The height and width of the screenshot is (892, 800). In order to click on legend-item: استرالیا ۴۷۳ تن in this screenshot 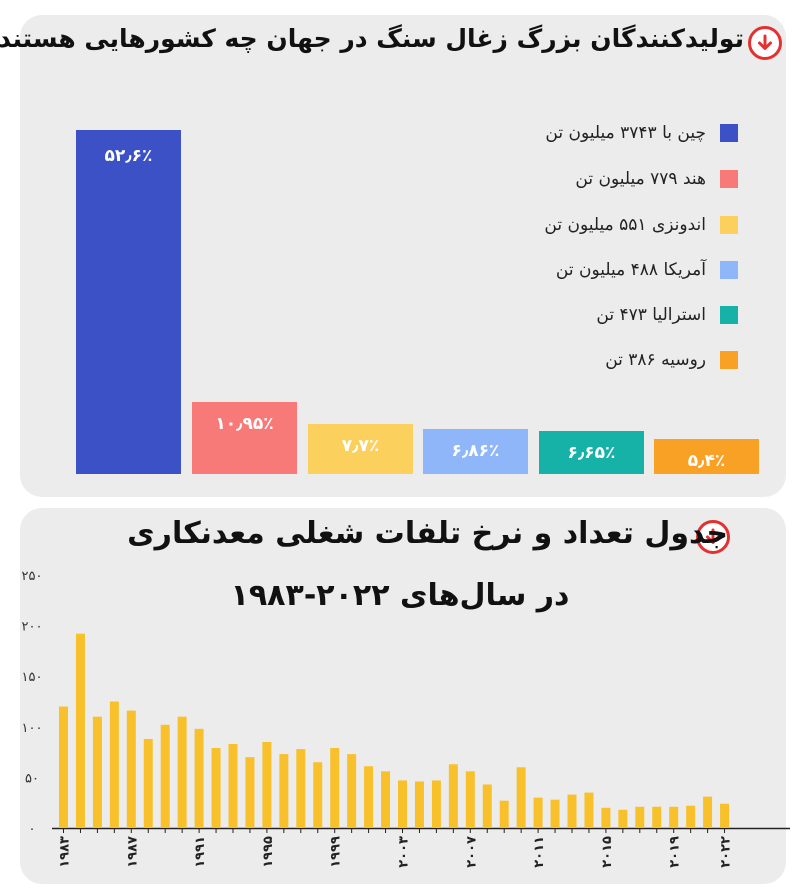, I will do `click(667, 315)`.